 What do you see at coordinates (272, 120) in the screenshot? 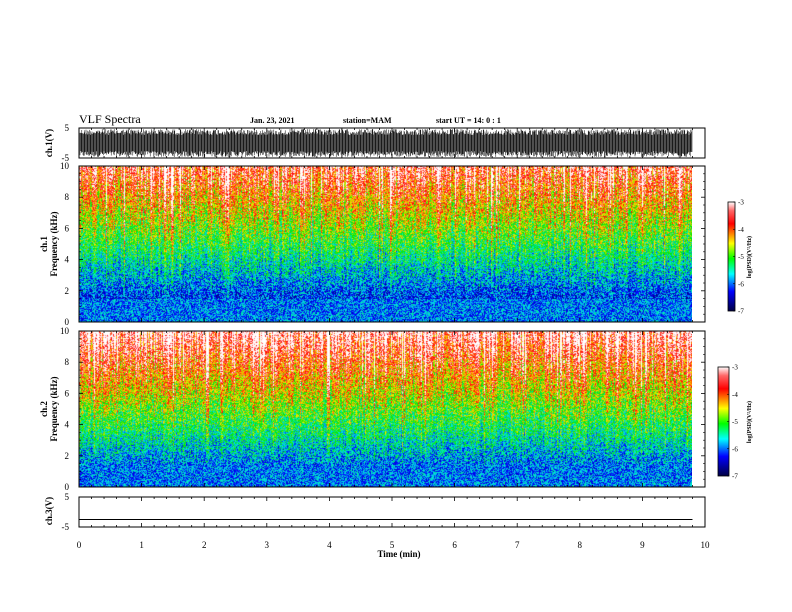
I see `date-label: Jan. 23, 2021` at bounding box center [272, 120].